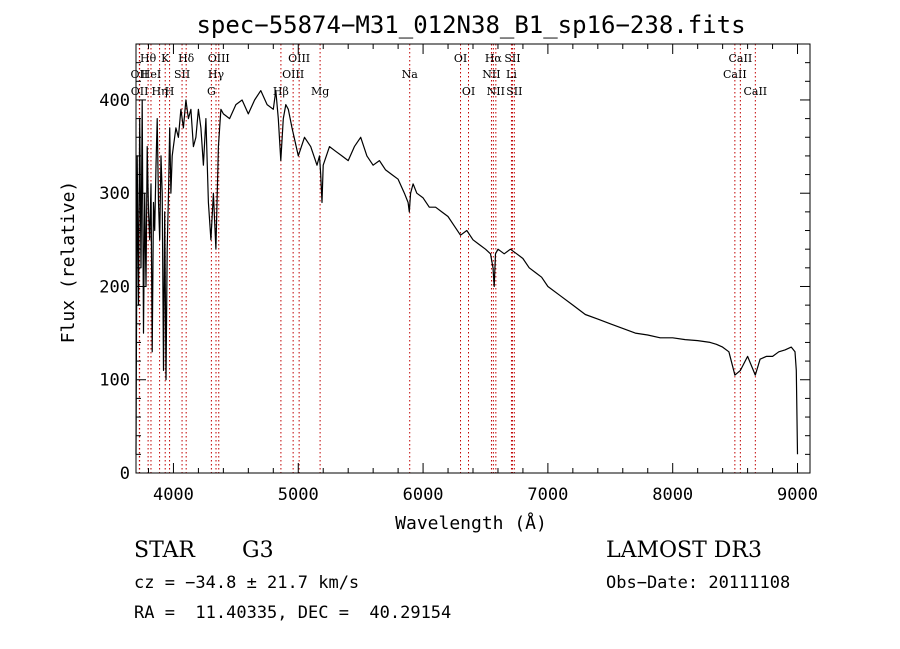 The width and height of the screenshot is (900, 649). I want to click on line-label: G, so click(211, 91).